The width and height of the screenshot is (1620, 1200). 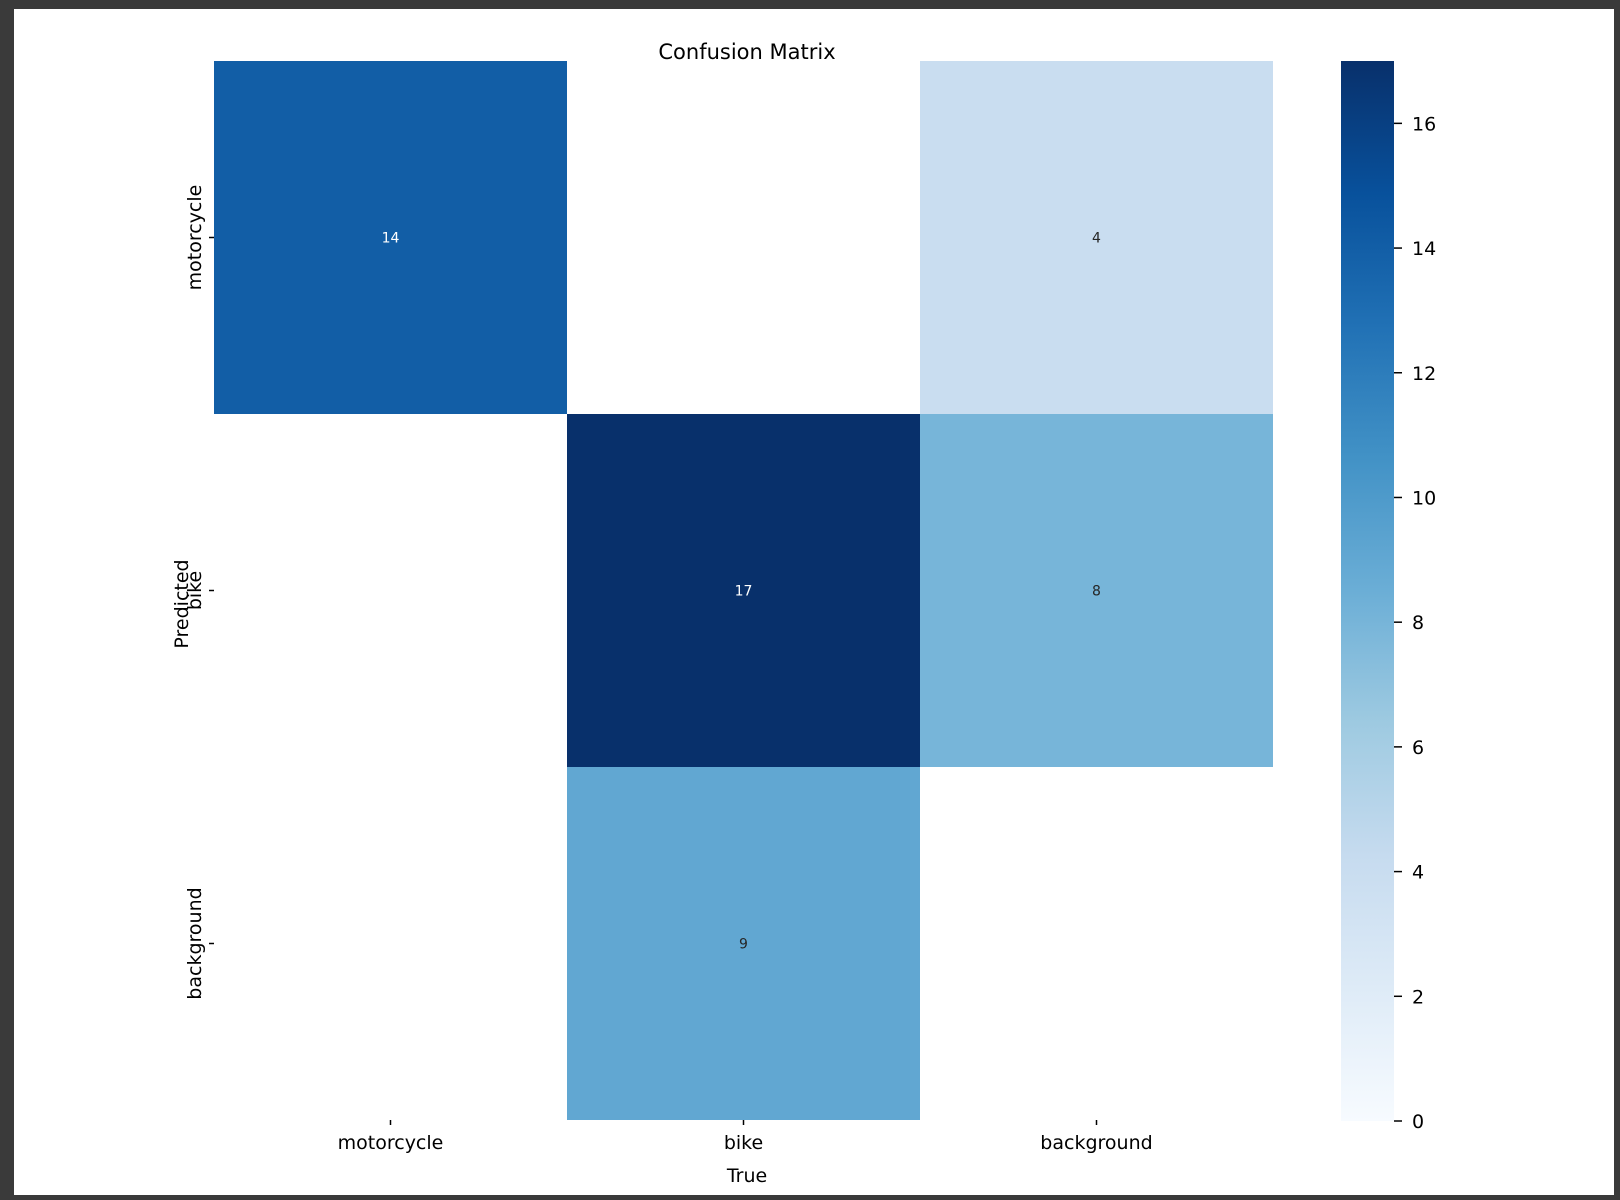 What do you see at coordinates (1424, 498) in the screenshot?
I see `colorbar-tick-label: 10` at bounding box center [1424, 498].